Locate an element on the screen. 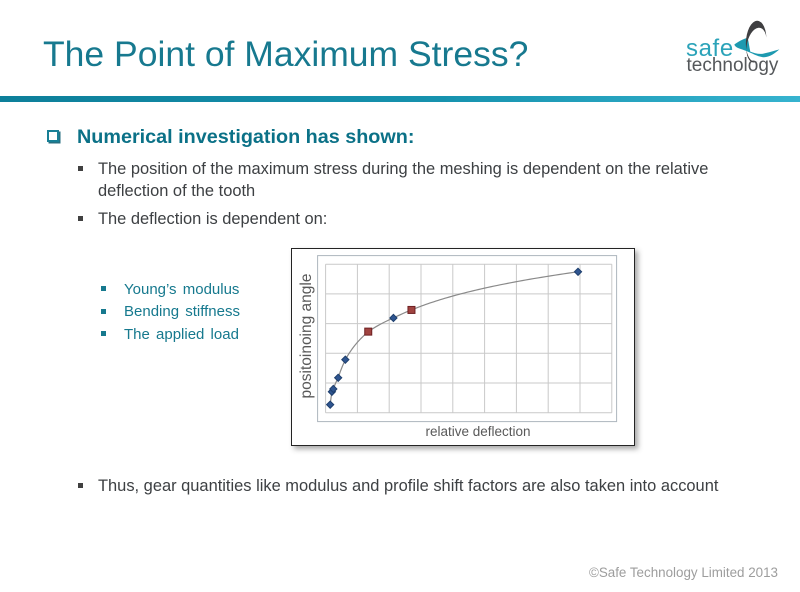 The image size is (800, 592). section-heading: Numerical investigation has shown: is located at coordinates (246, 136).